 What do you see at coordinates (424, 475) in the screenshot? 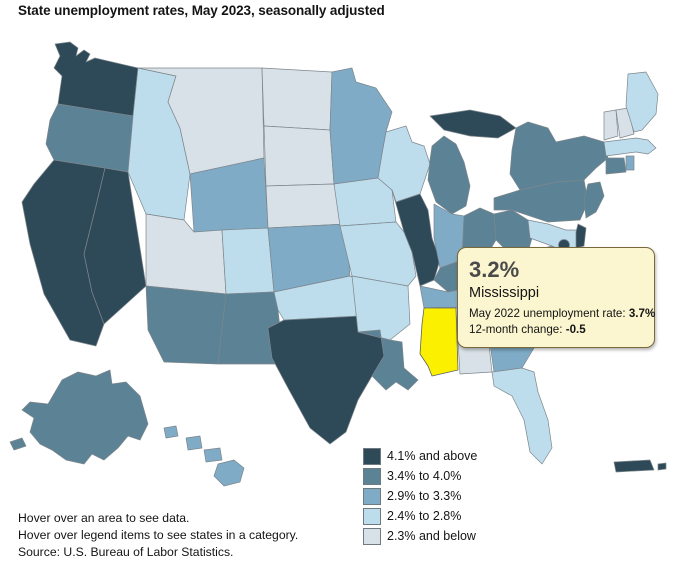
I see `legend-item-label: 3.4% to 4.0%` at bounding box center [424, 475].